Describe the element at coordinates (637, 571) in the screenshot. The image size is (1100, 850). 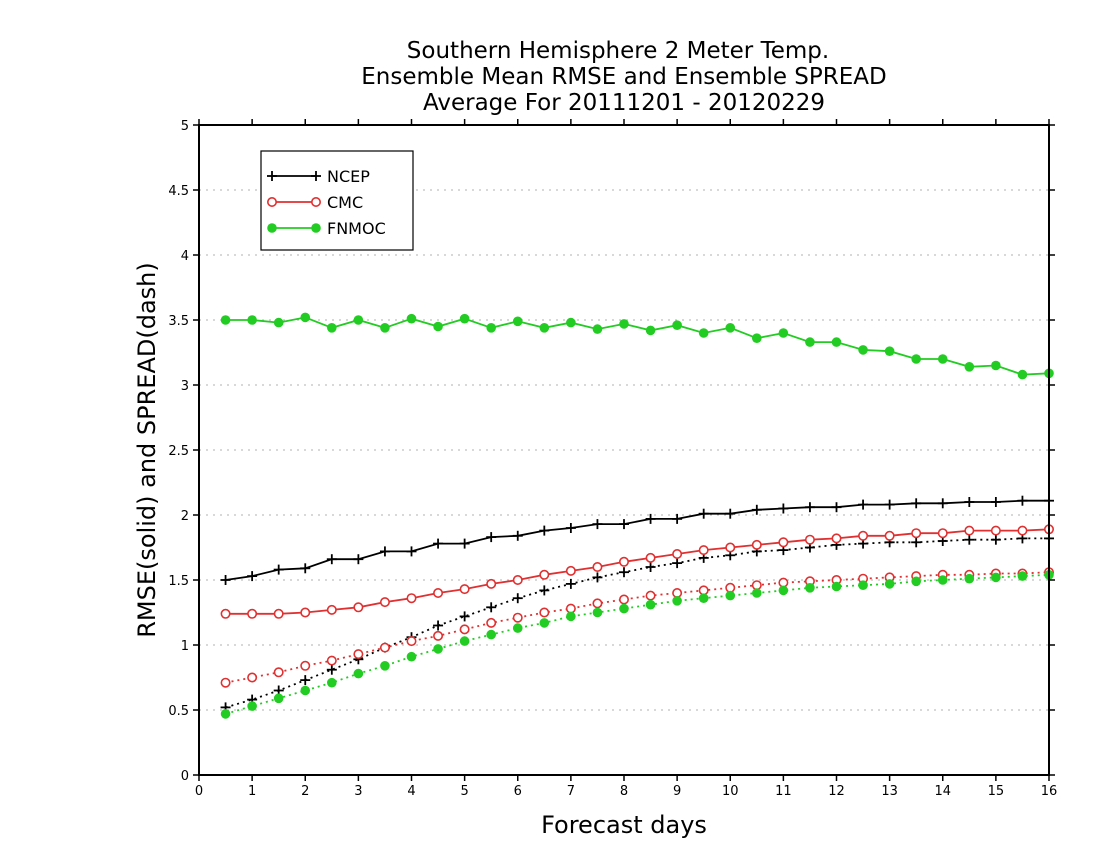
I see `cmc-rmse-line` at that location.